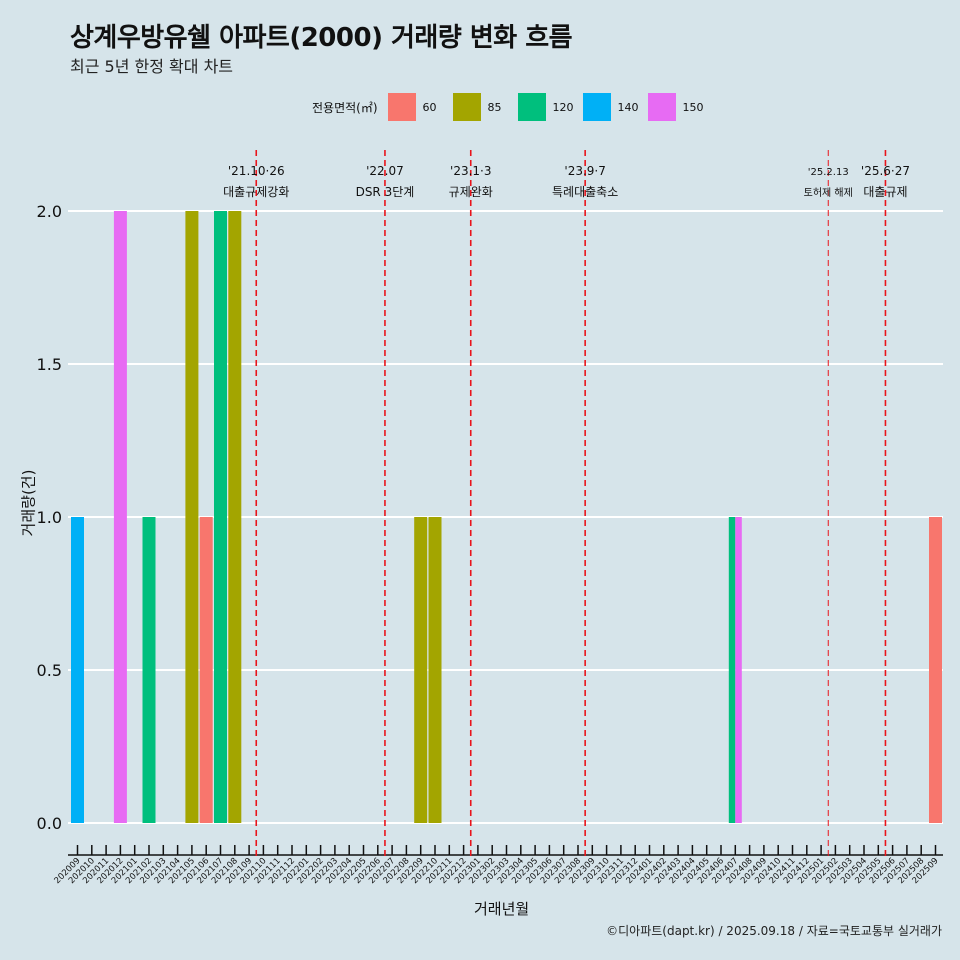  Describe the element at coordinates (584, 171) in the screenshot. I see `policy-date-label: '23.9·7` at that location.